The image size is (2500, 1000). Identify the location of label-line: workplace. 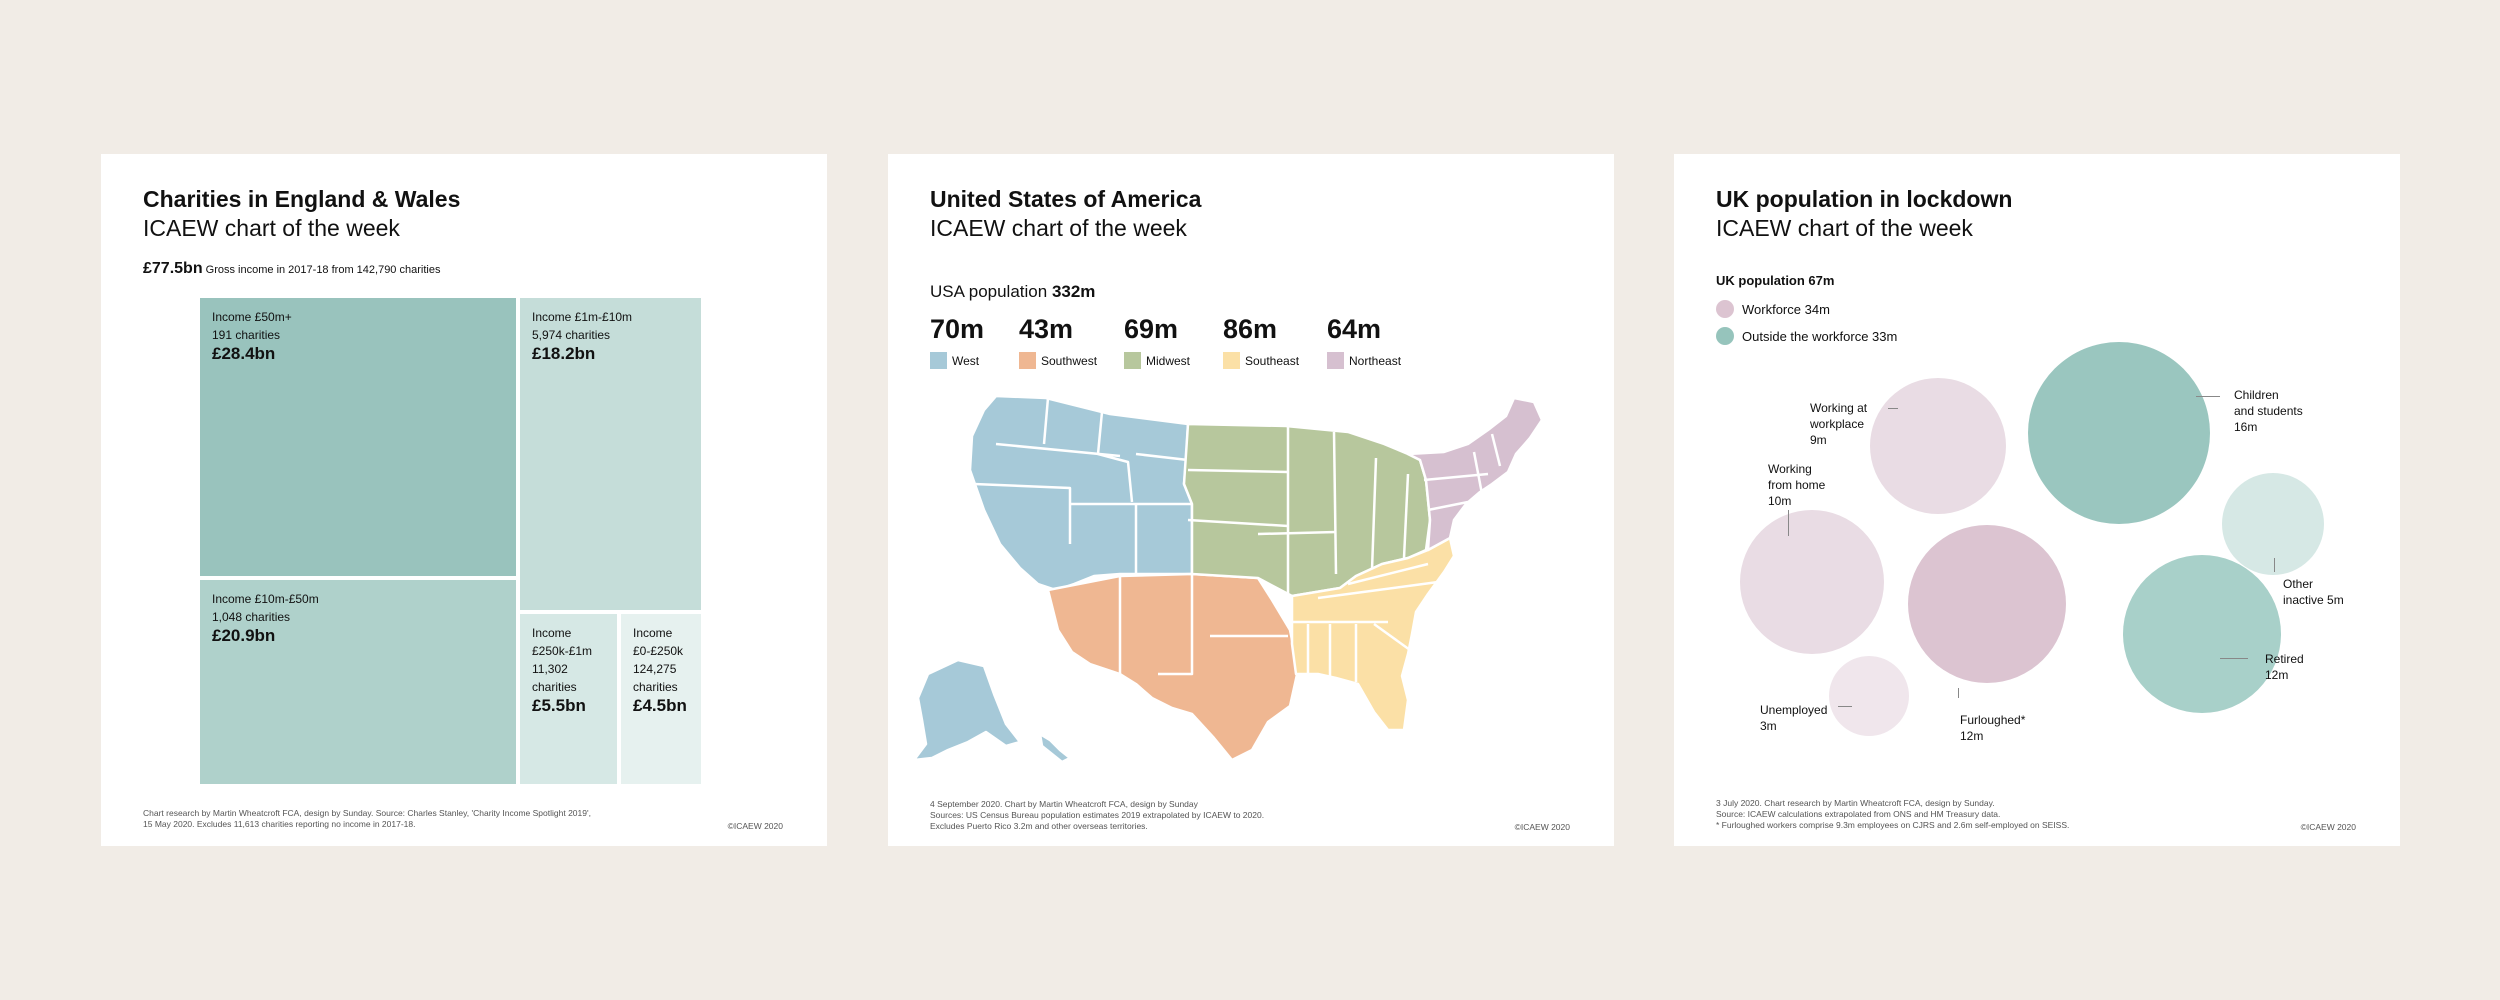
(1837, 424).